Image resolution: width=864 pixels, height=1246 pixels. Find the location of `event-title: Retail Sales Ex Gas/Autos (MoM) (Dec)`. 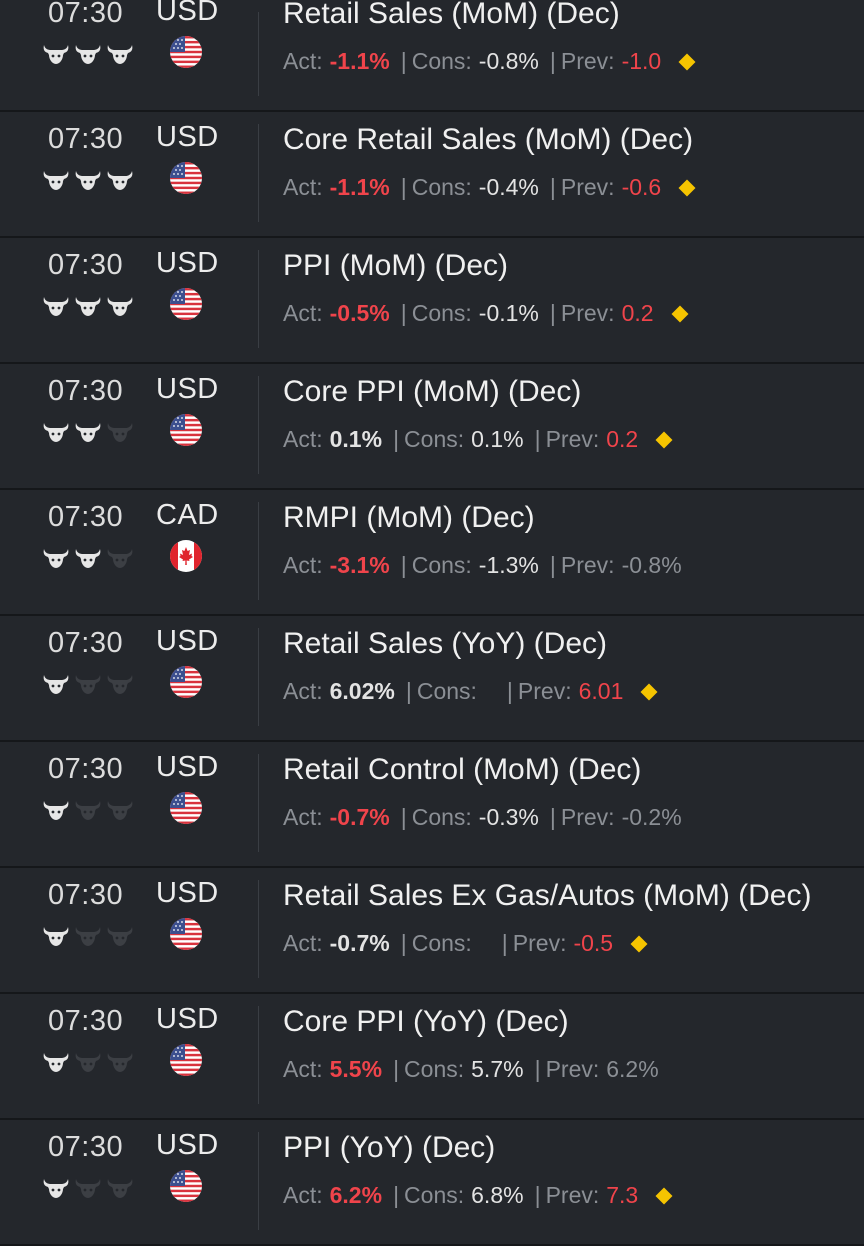

event-title: Retail Sales Ex Gas/Autos (MoM) (Dec) is located at coordinates (547, 895).